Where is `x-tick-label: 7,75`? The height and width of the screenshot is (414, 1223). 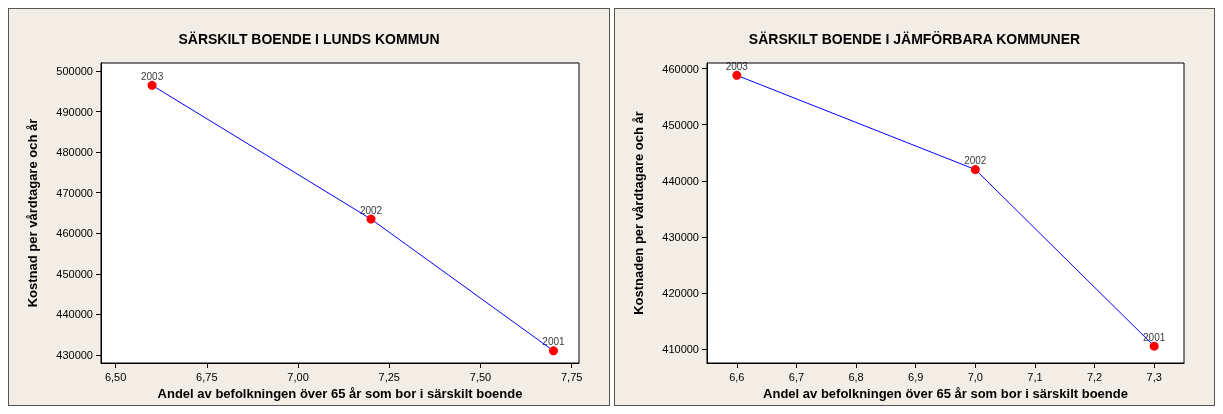
x-tick-label: 7,75 is located at coordinates (571, 376).